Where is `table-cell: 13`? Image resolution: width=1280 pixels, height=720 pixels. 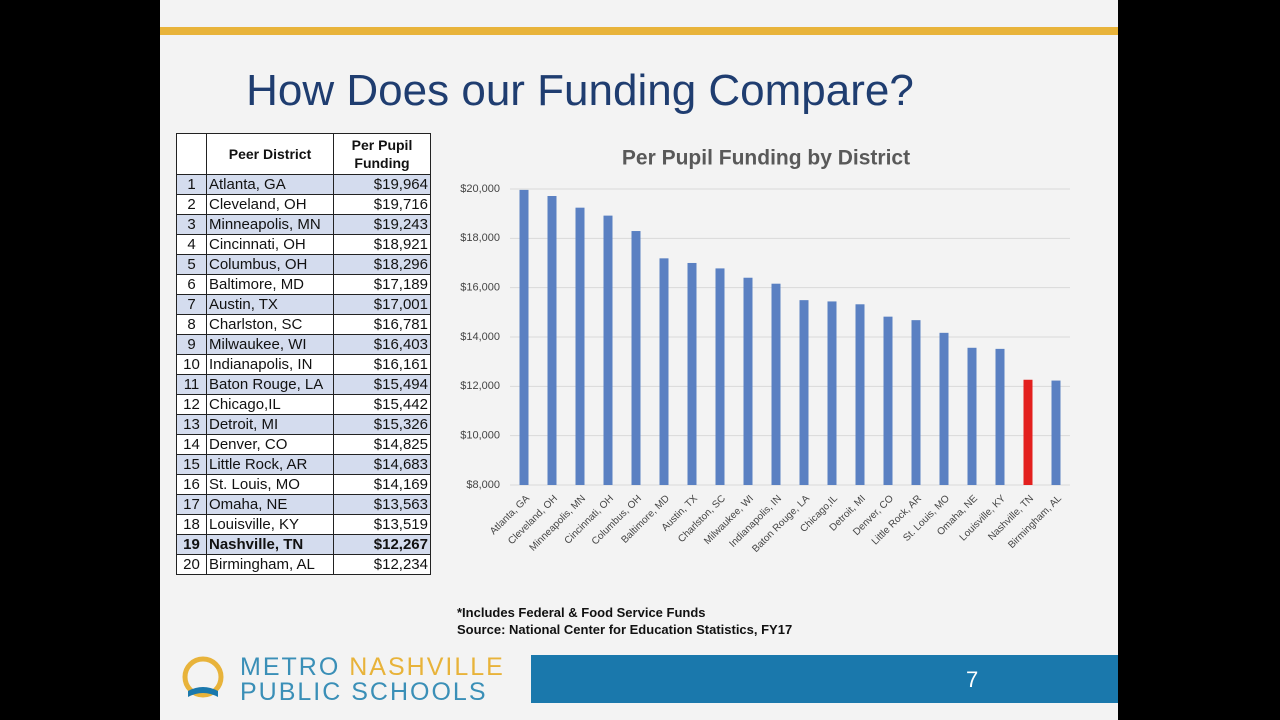 table-cell: 13 is located at coordinates (191, 424).